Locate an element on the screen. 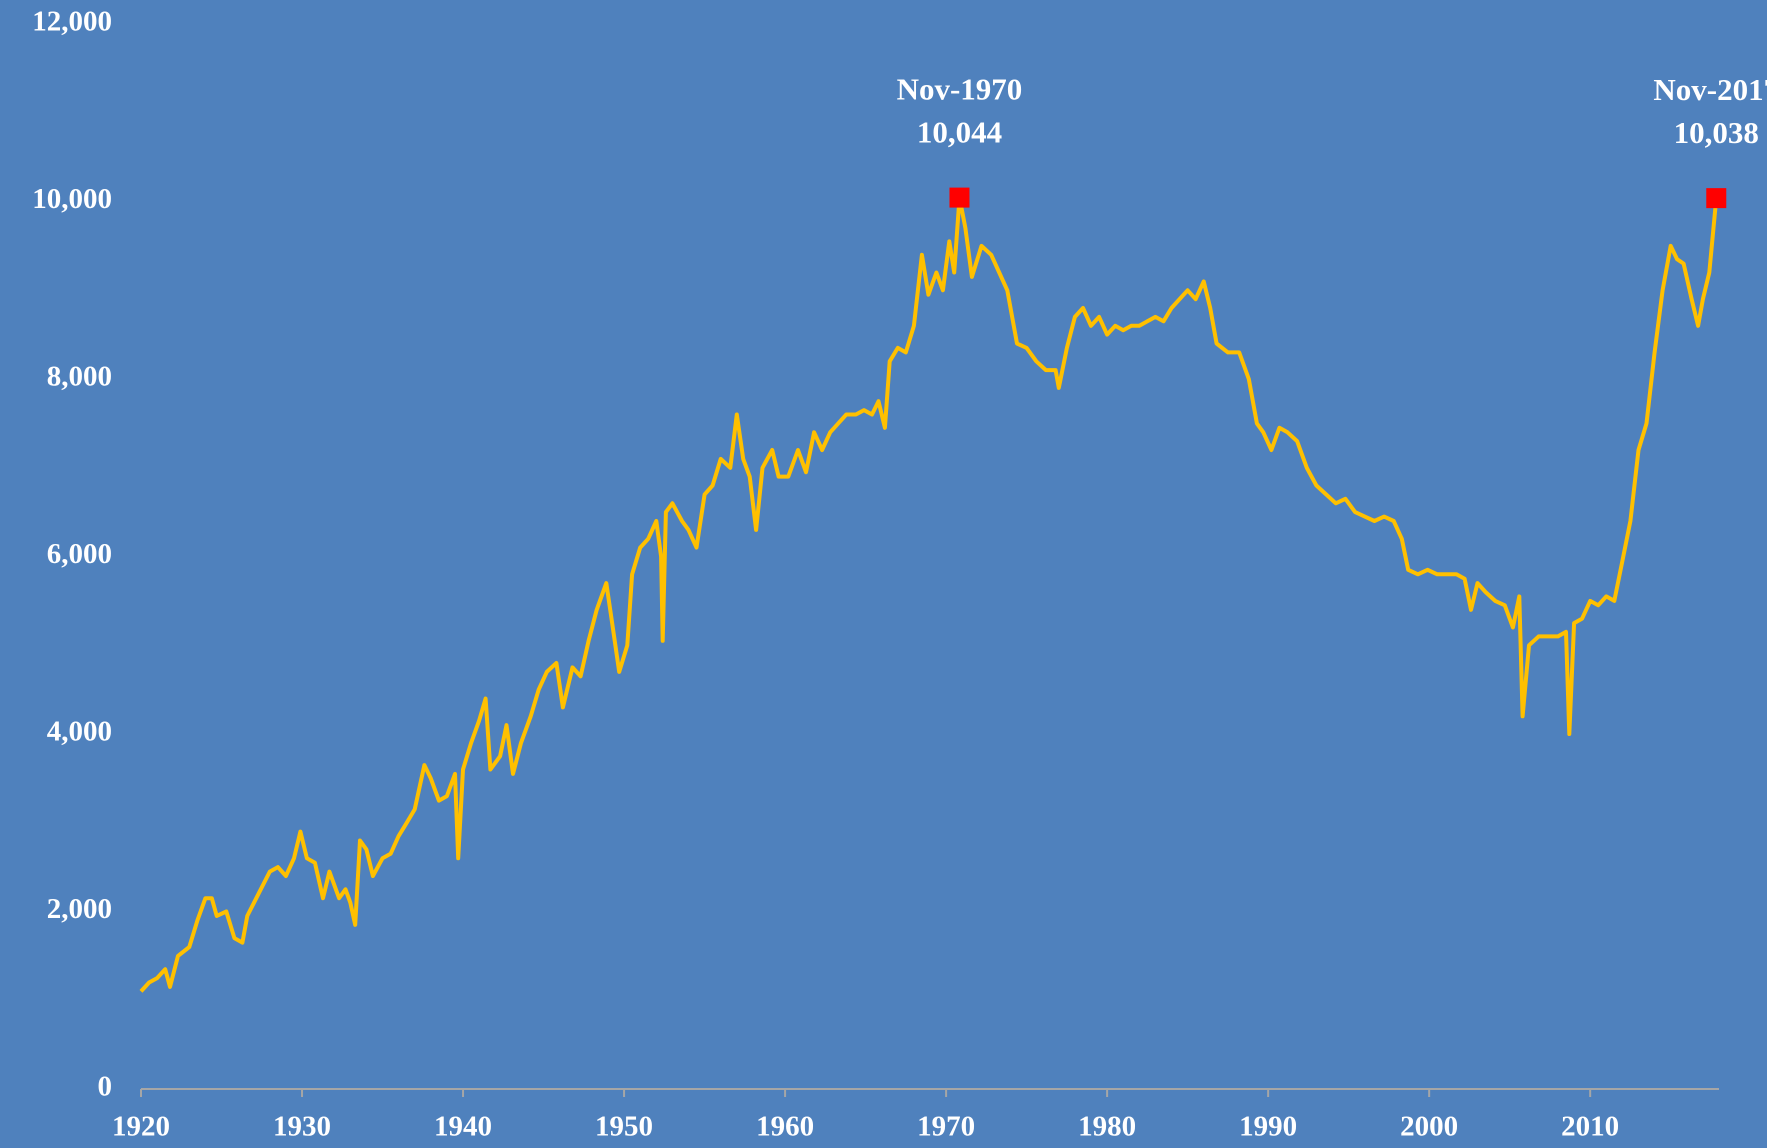  x-tick-label: 1970 is located at coordinates (946, 1127).